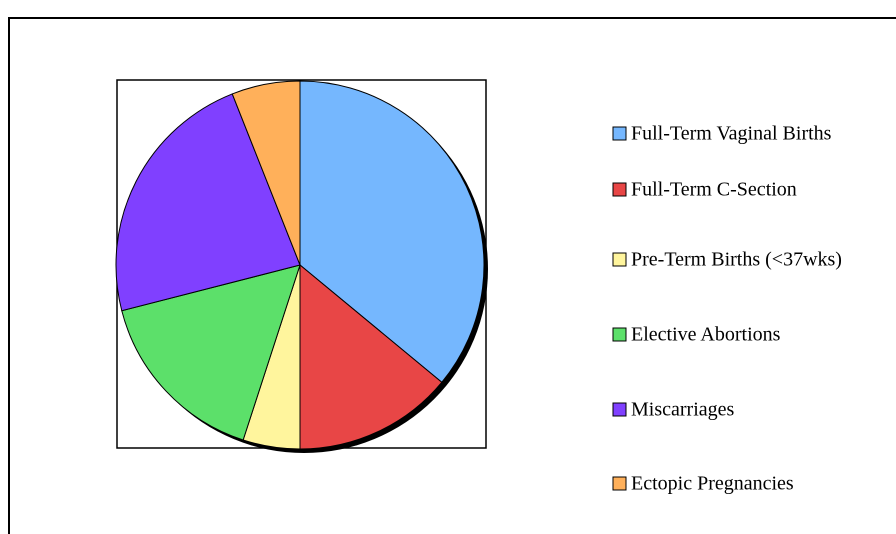  Describe the element at coordinates (683, 410) in the screenshot. I see `legend-label: Miscarriages` at that location.